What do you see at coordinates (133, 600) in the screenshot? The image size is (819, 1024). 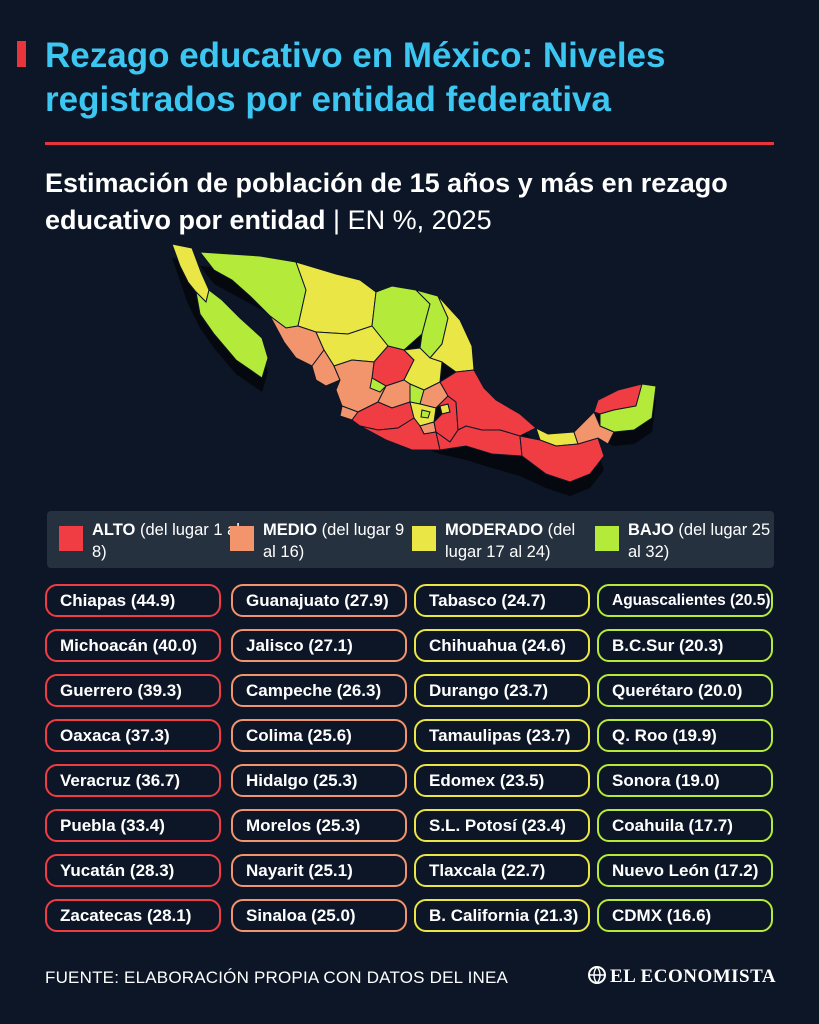 I see `state-pill-alto: Chiapas (44.9)` at bounding box center [133, 600].